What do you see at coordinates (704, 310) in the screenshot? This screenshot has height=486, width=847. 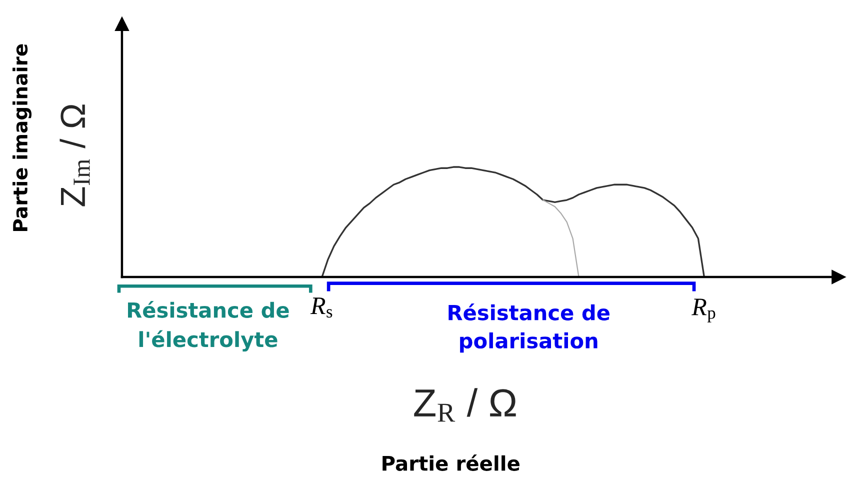 I see `text: R$_{p}$` at bounding box center [704, 310].